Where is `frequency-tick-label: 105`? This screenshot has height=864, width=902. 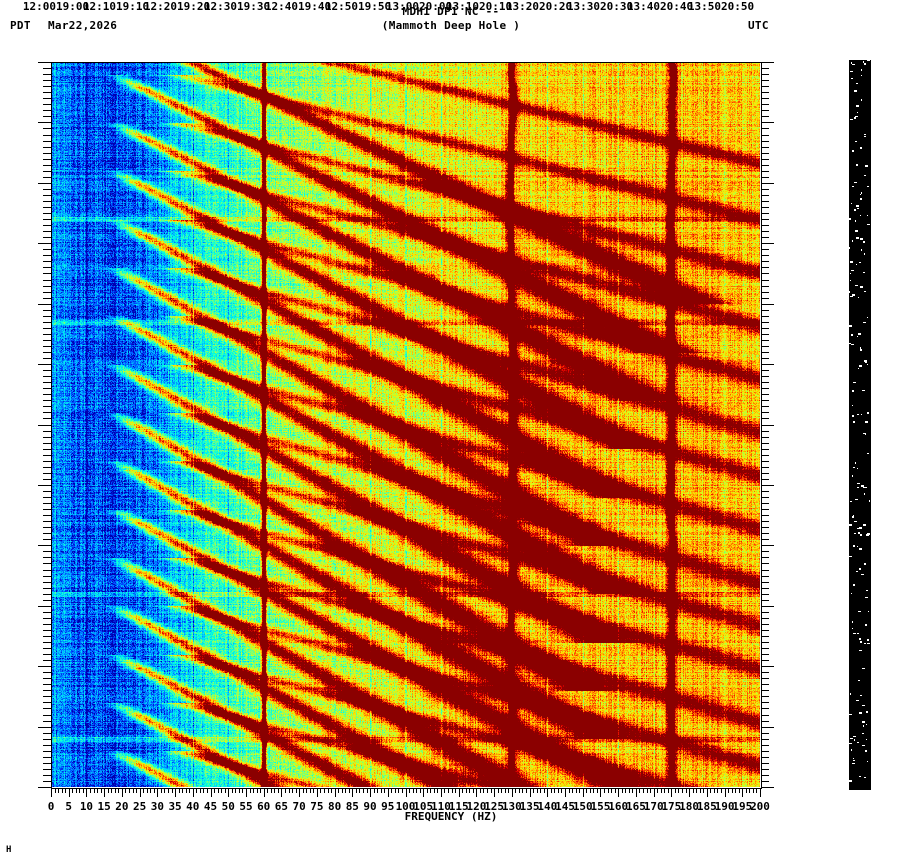
frequency-tick-label: 105 is located at coordinates (423, 806).